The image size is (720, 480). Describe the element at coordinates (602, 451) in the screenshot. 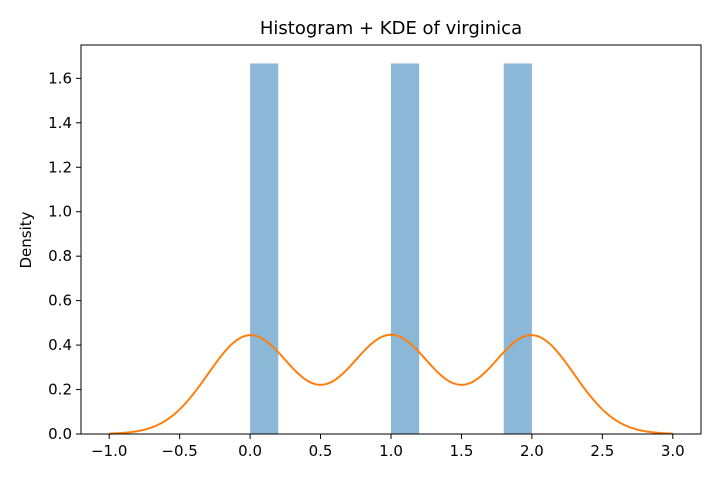

I see `x-tick-label: 2.5` at that location.